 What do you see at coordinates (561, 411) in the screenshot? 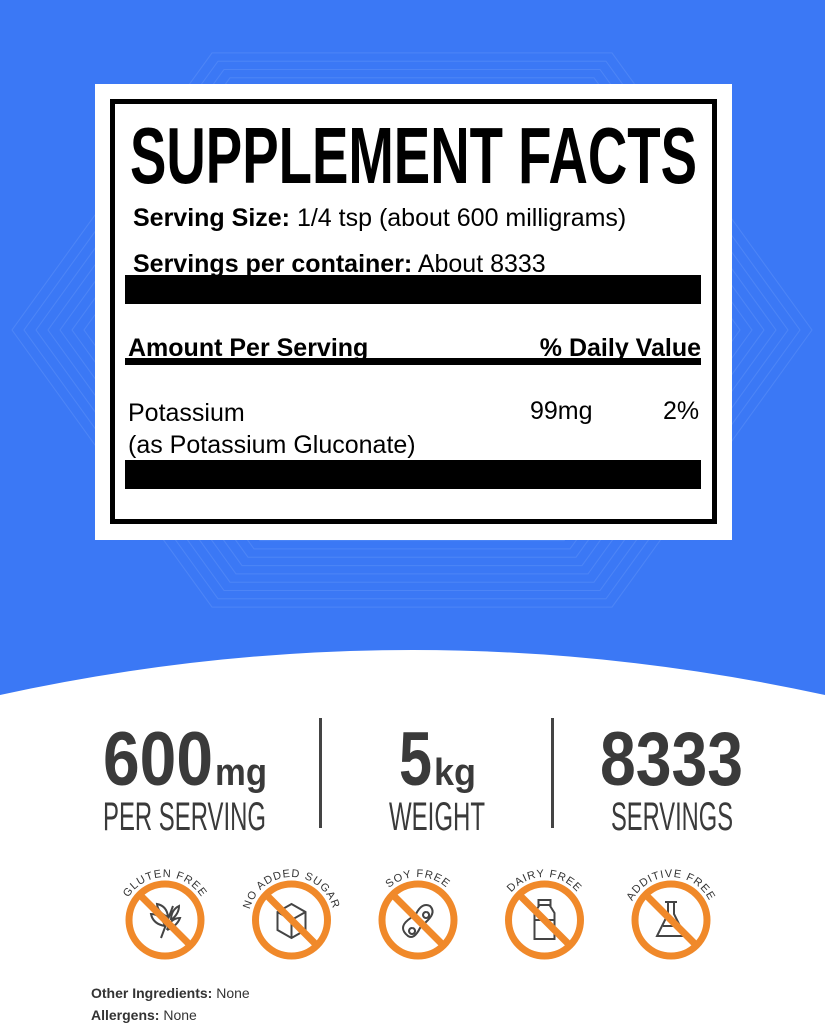
I see `ingredient-amount: 99mg` at bounding box center [561, 411].